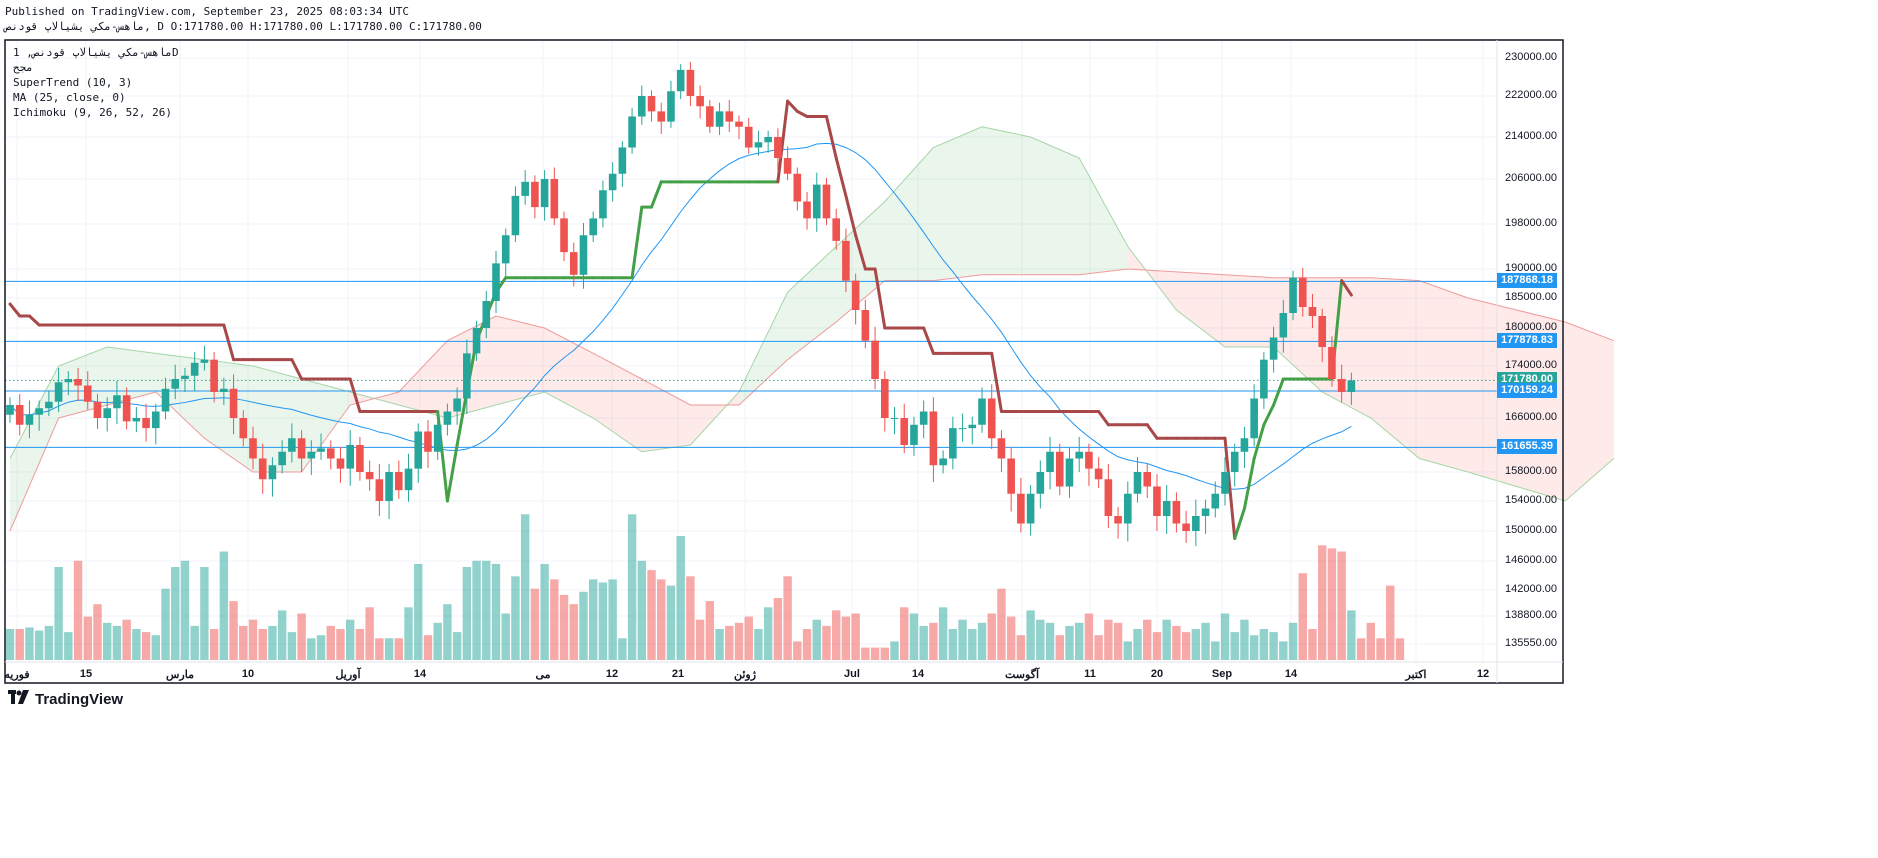  What do you see at coordinates (1531, 530) in the screenshot?
I see `price-tick-label: 150000.00` at bounding box center [1531, 530].